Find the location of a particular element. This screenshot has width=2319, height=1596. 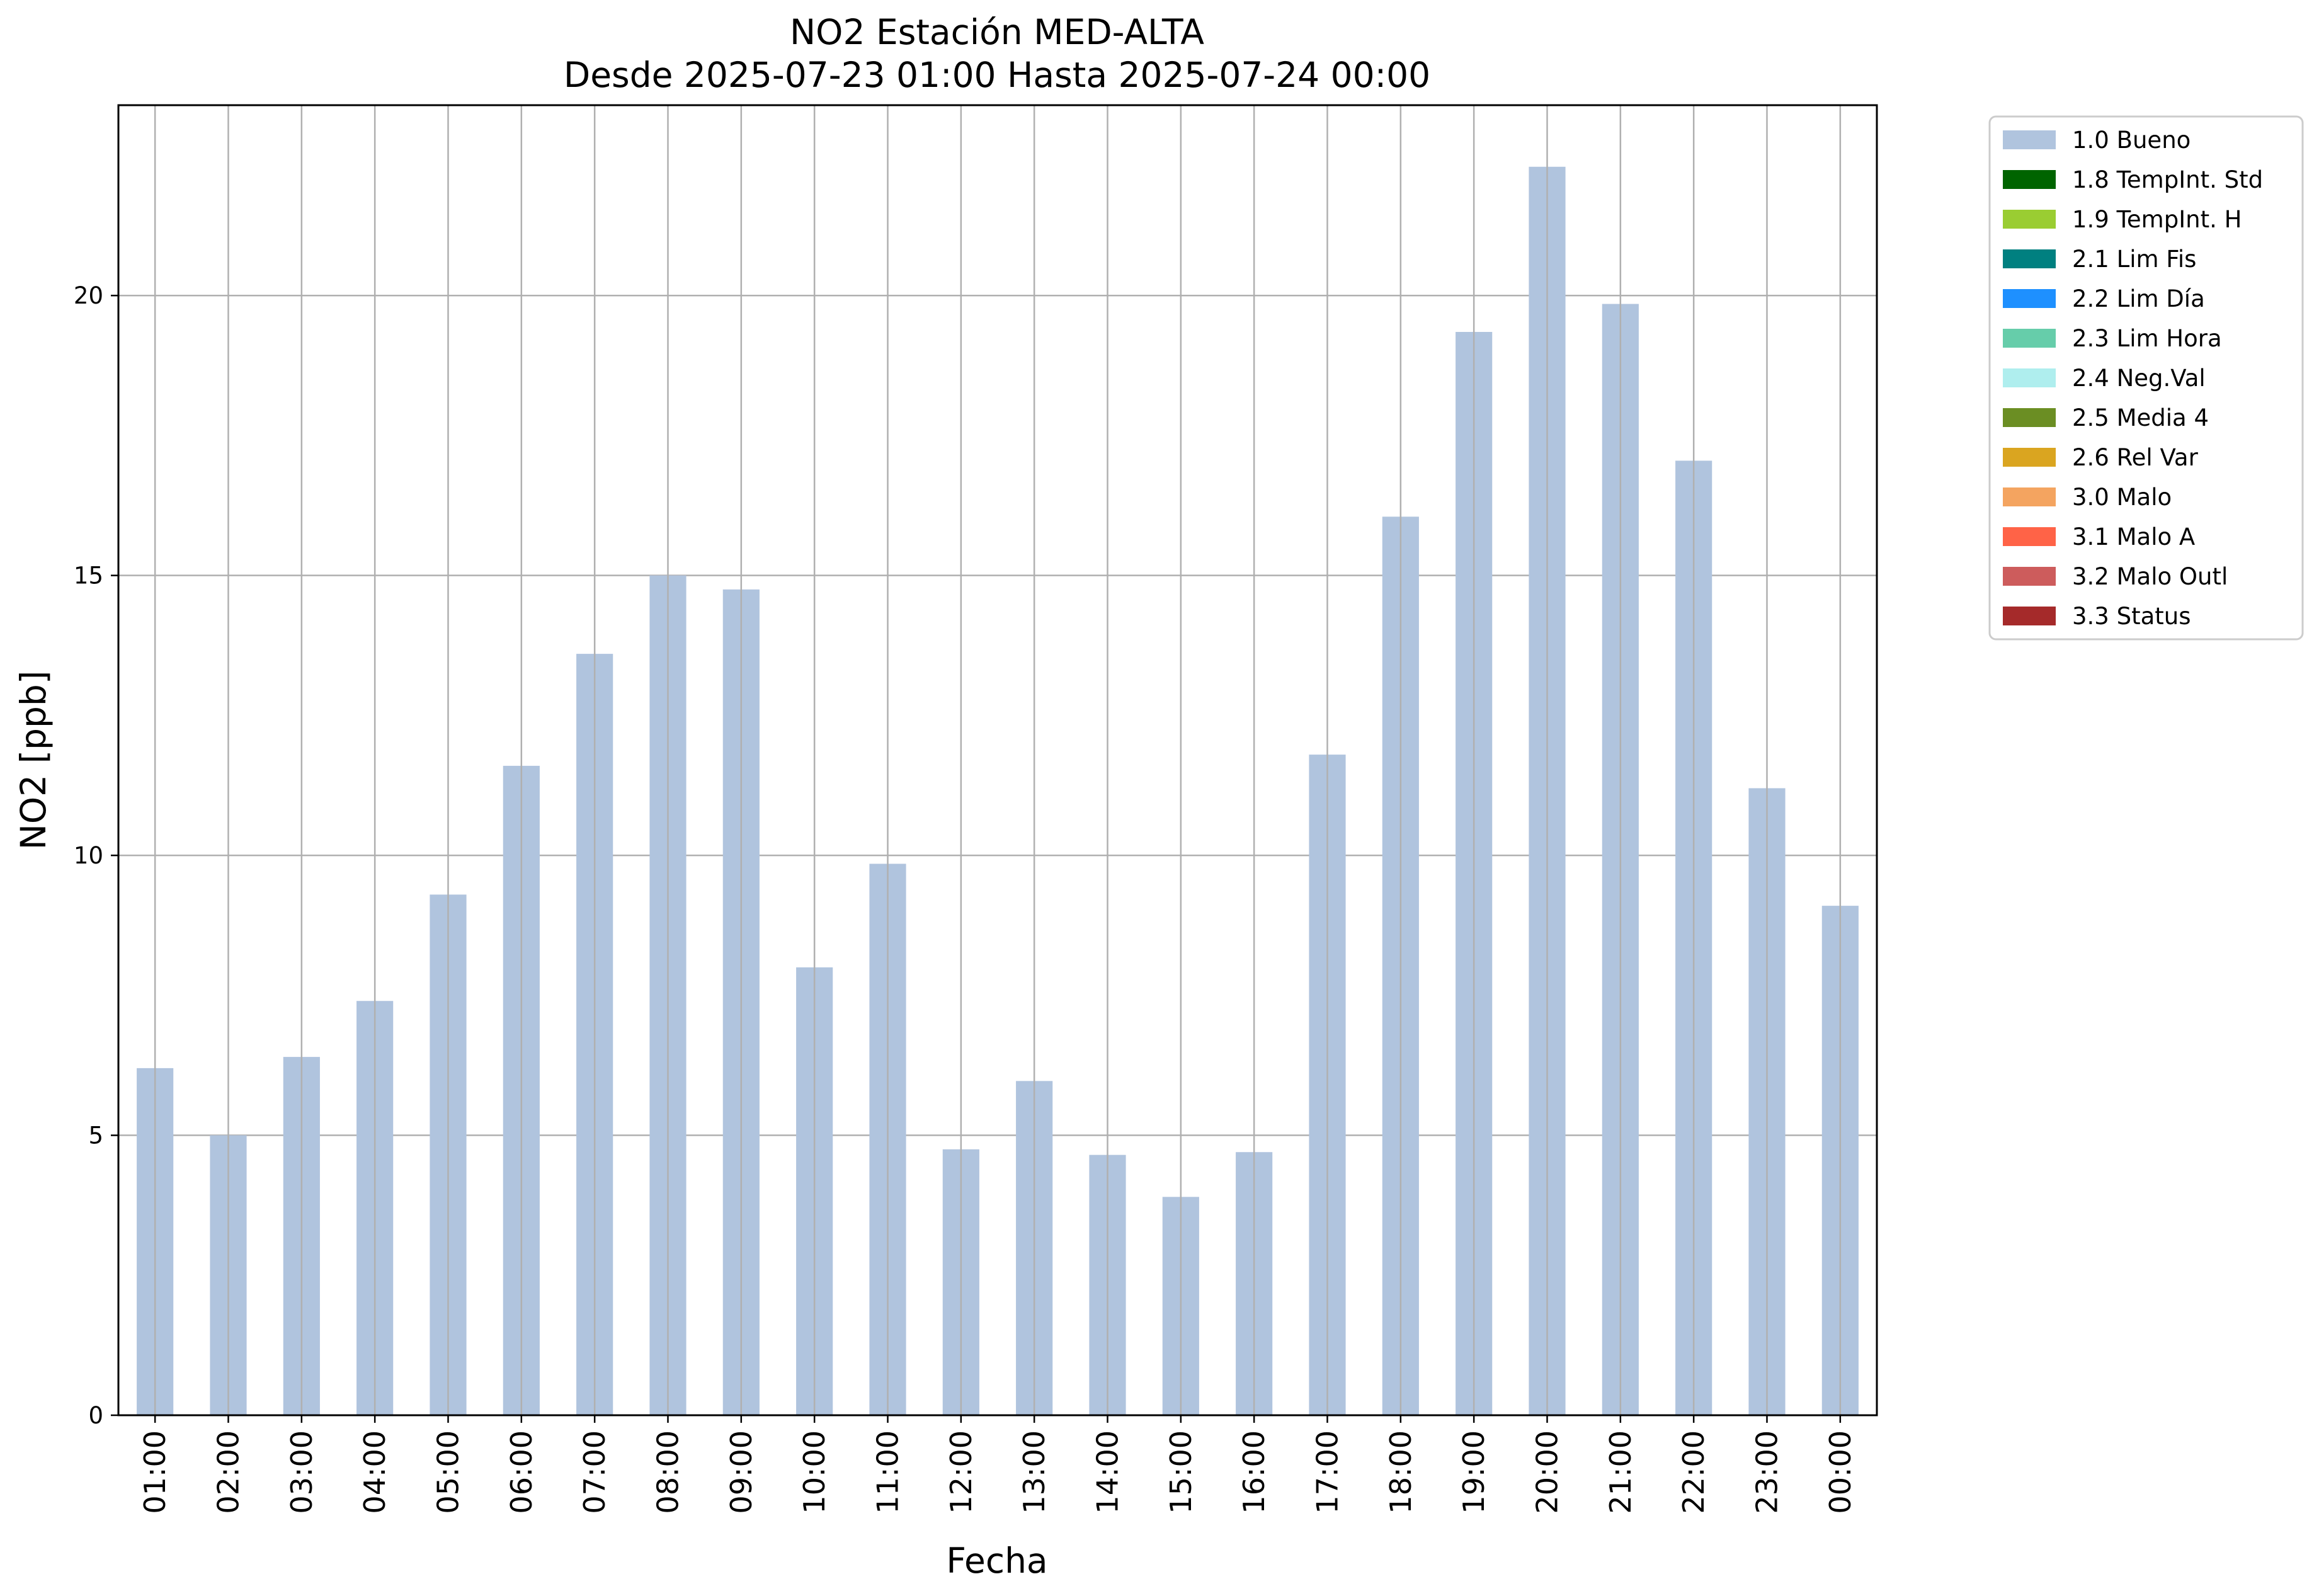

legend-label: 2.5 Media 4 is located at coordinates (2140, 417).